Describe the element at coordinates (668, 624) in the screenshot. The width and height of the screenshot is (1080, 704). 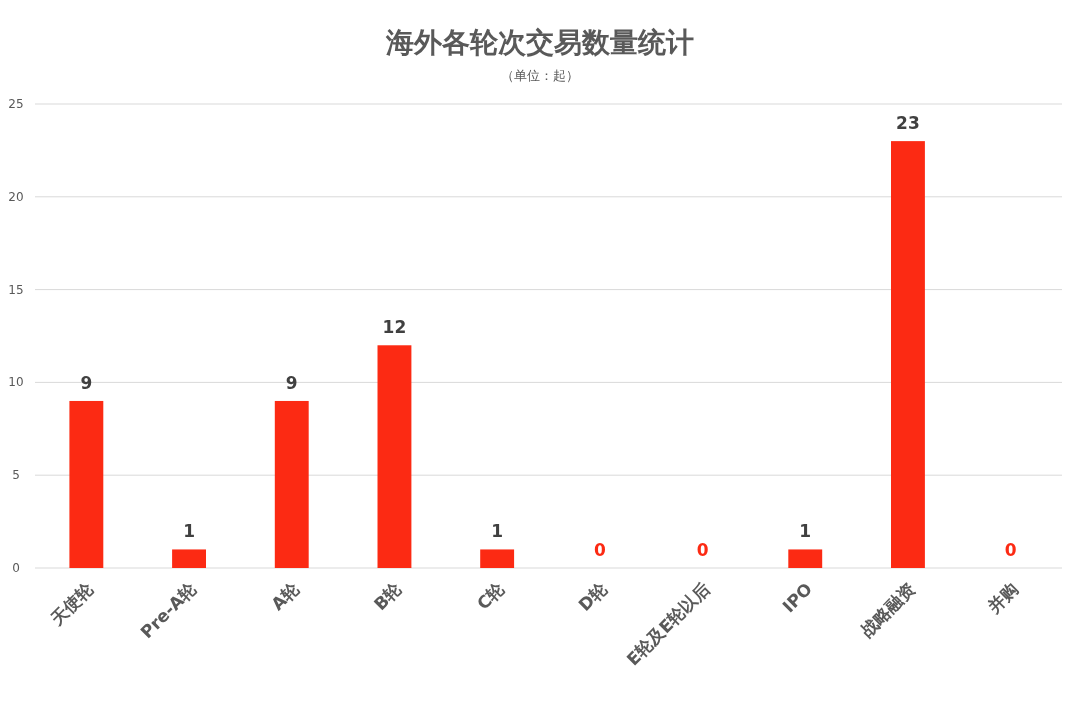
I see `x-tick-label: E轮及E轮以后` at that location.